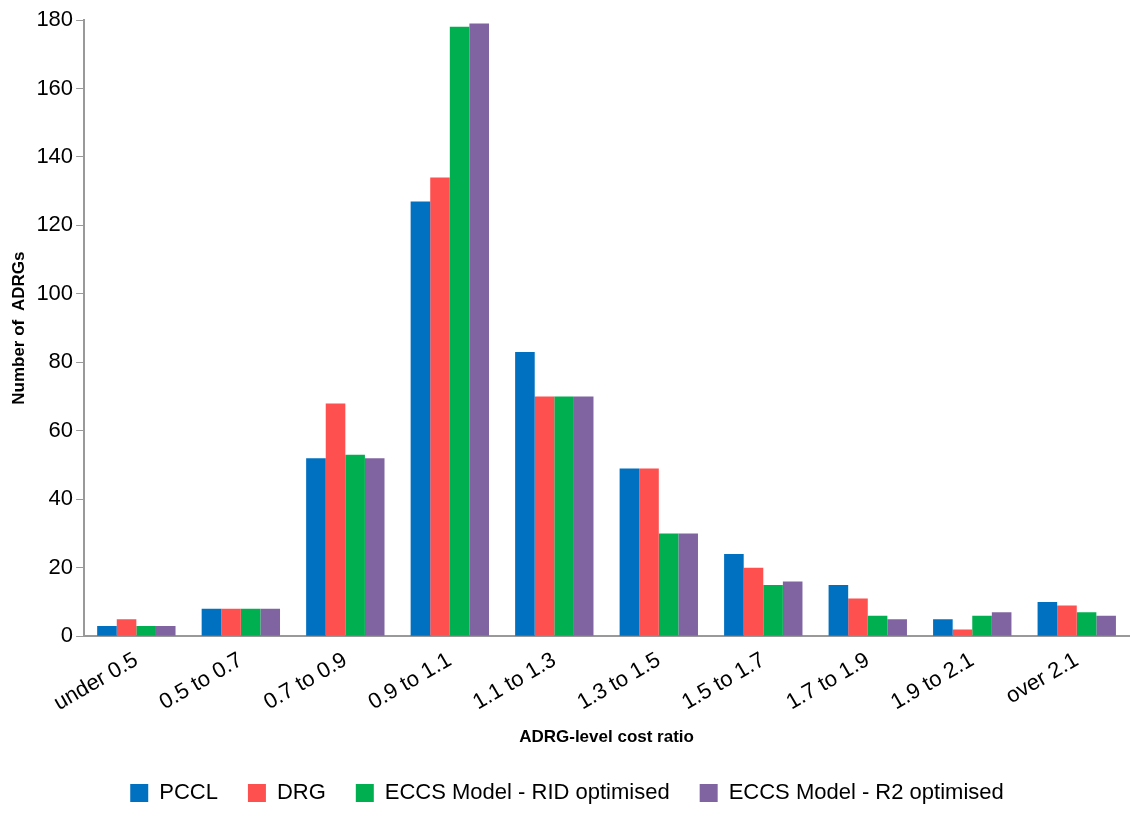  I want to click on x-tick-label: 1.5 to 1.7, so click(722, 680).